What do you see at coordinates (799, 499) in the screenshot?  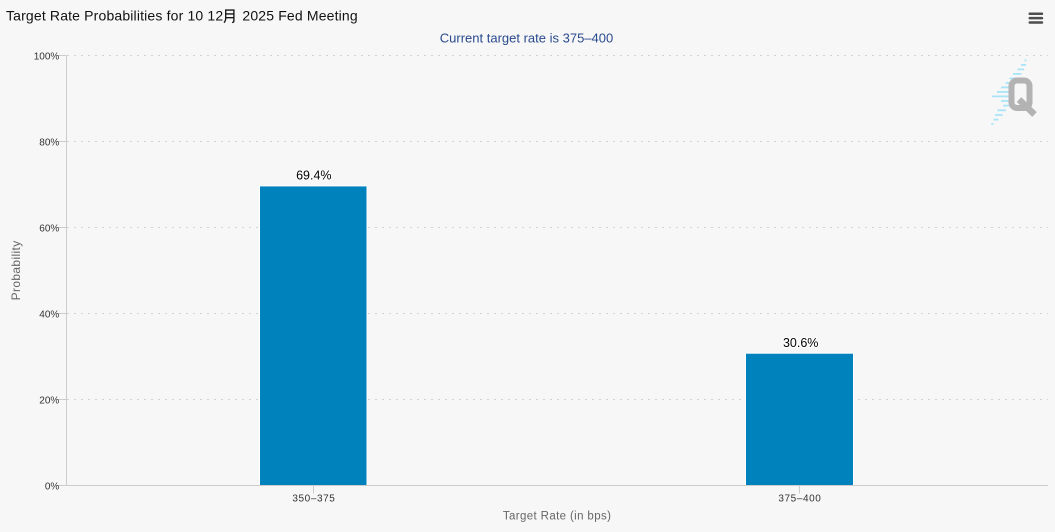 I see `svg-text: 375–400` at bounding box center [799, 499].